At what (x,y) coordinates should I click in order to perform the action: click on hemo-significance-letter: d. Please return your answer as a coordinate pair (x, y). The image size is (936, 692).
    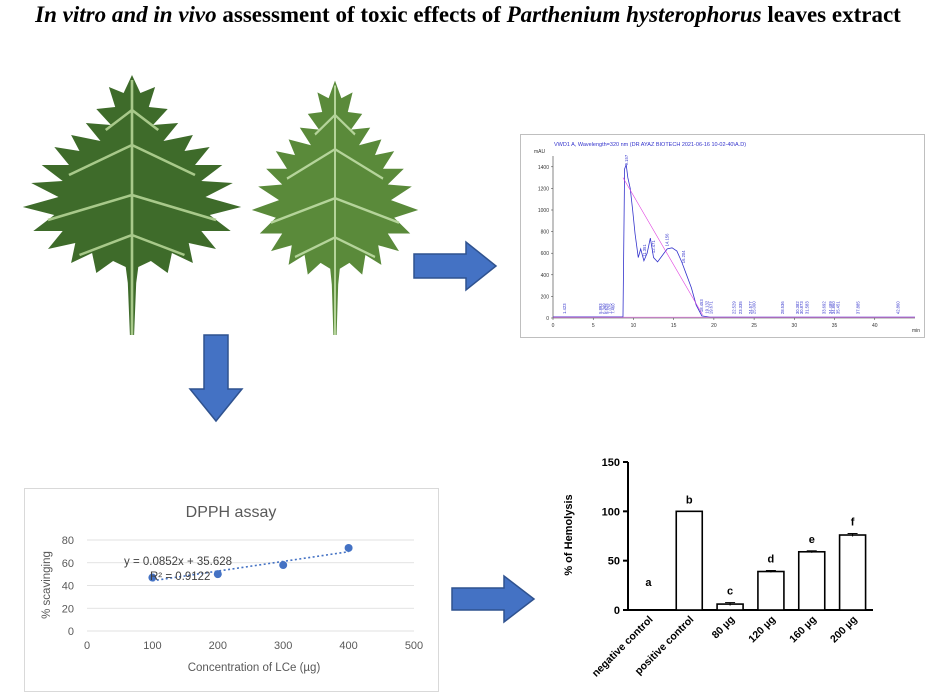
    Looking at the image, I should click on (771, 560).